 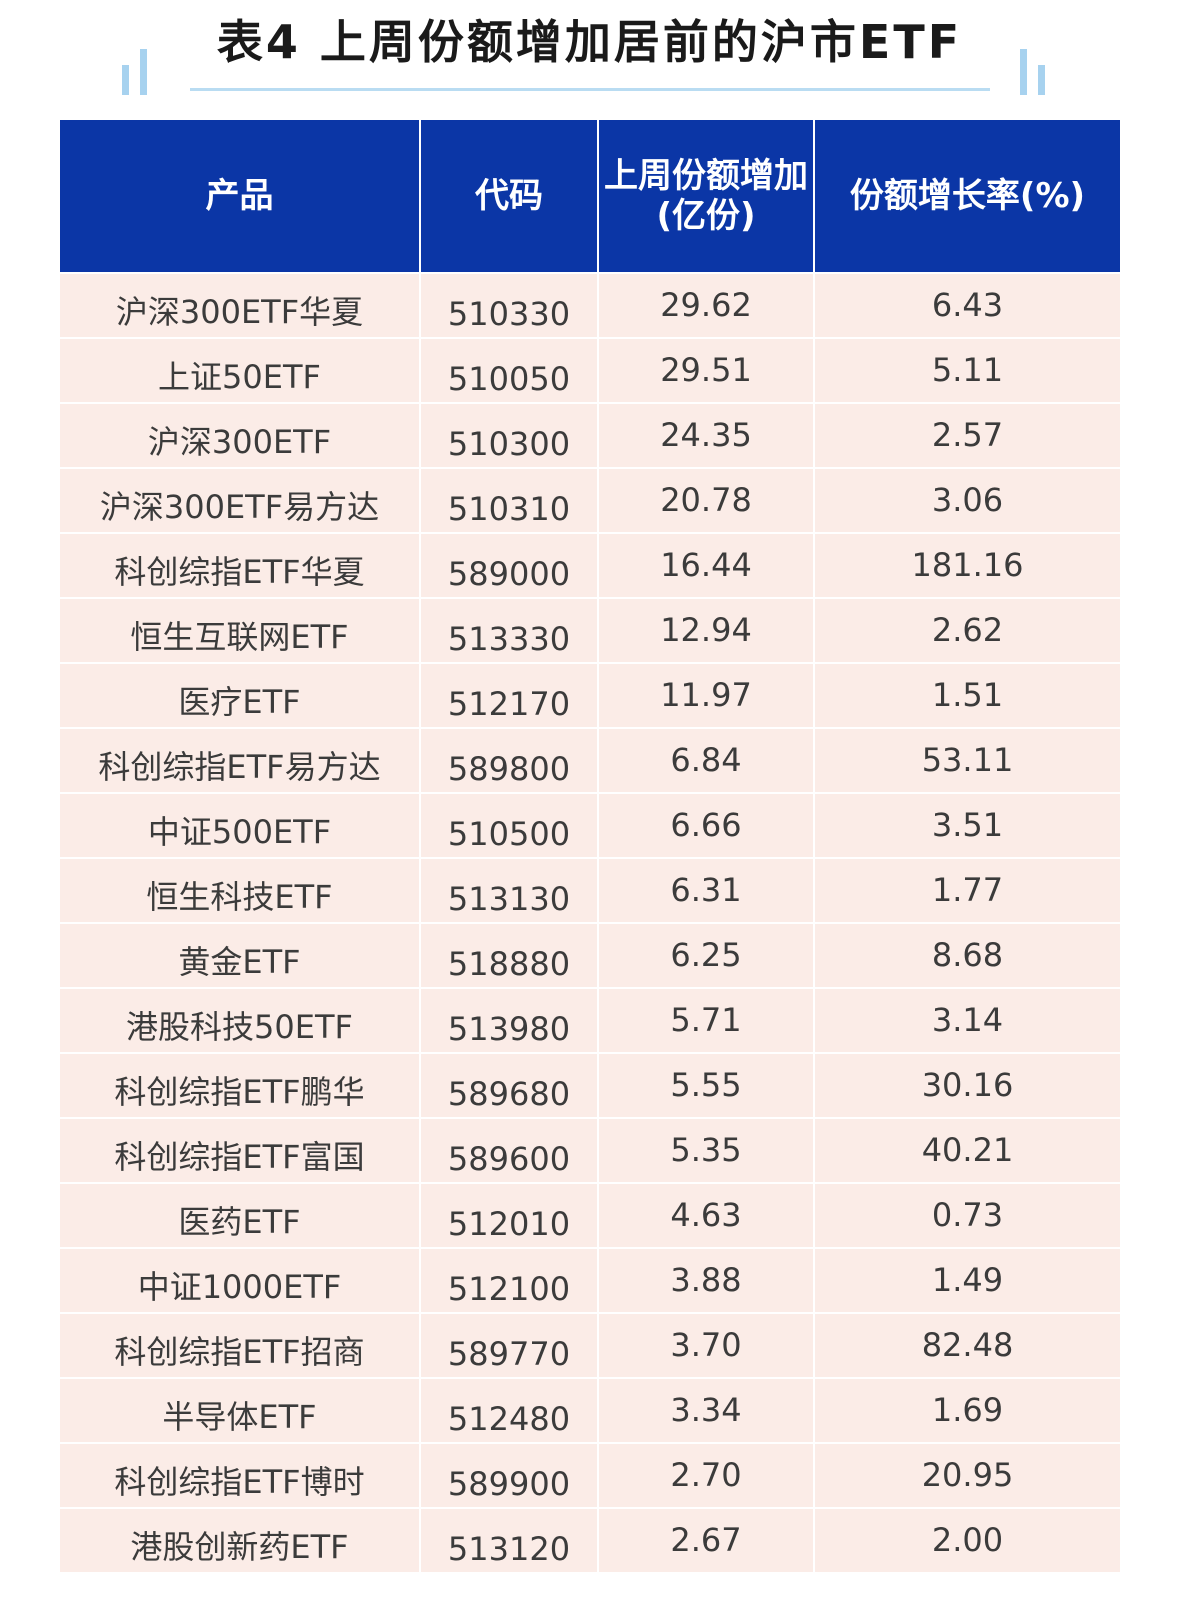 I want to click on growth-rate-cell: 2.57, so click(x=967, y=435).